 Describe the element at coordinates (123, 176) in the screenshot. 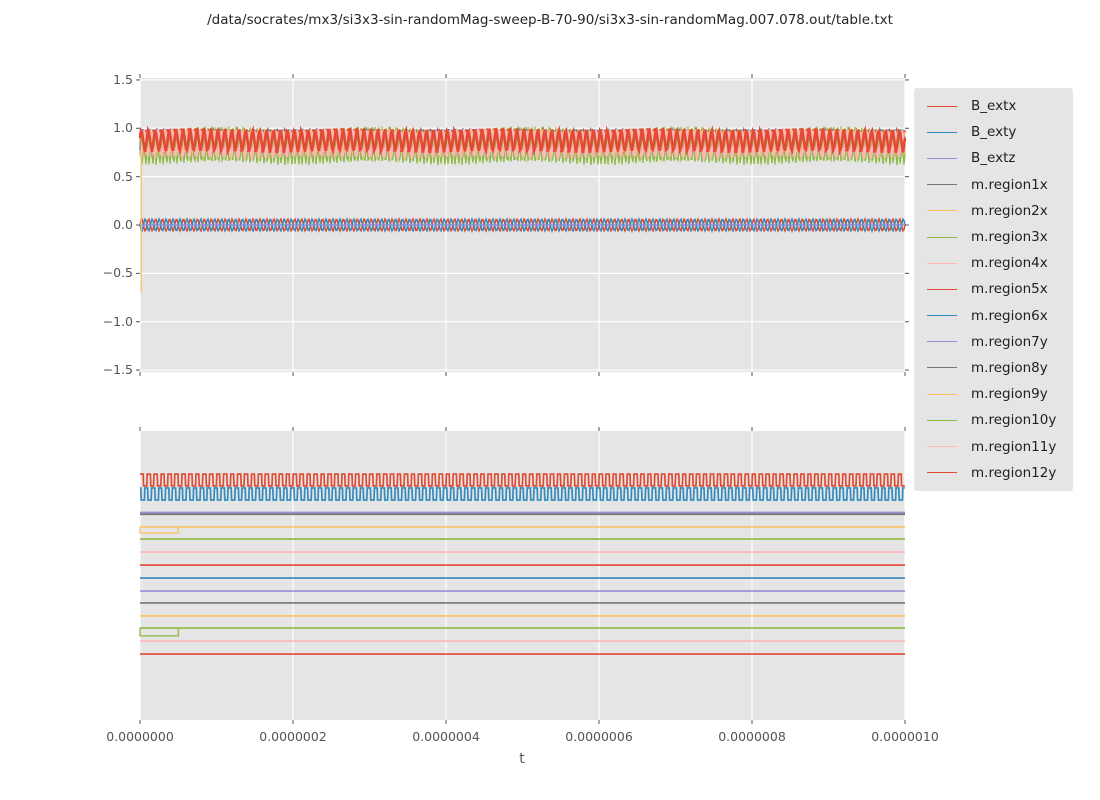

I see `ytick-label: 0.5` at that location.